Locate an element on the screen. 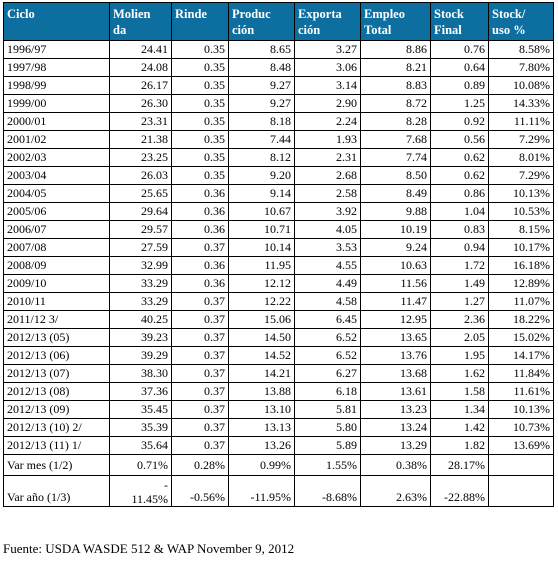 This screenshot has width=558, height=564. column-header-line: Ciclo is located at coordinates (21, 14).